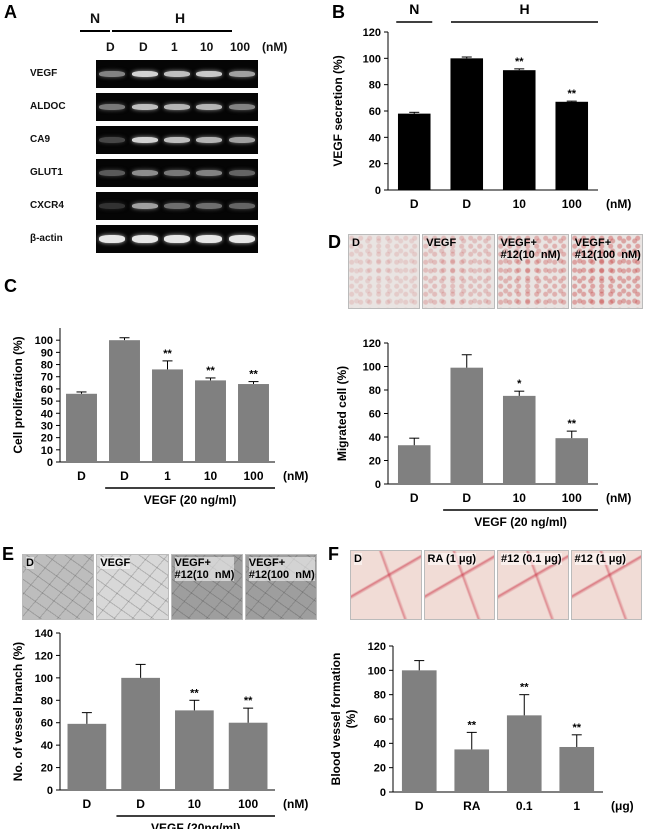 This screenshot has height=829, width=650. Describe the element at coordinates (206, 587) in the screenshot. I see `micrograph-vessel: VEGF+ #12(10 nM)` at that location.